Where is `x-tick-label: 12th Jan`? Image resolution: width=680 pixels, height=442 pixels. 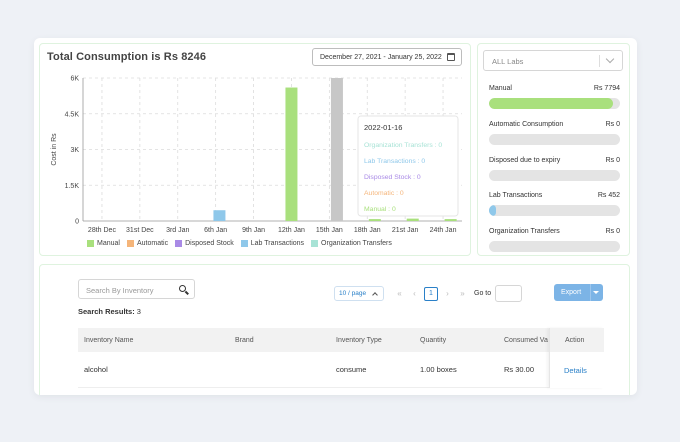
x-tick-label: 12th Jan is located at coordinates (291, 230).